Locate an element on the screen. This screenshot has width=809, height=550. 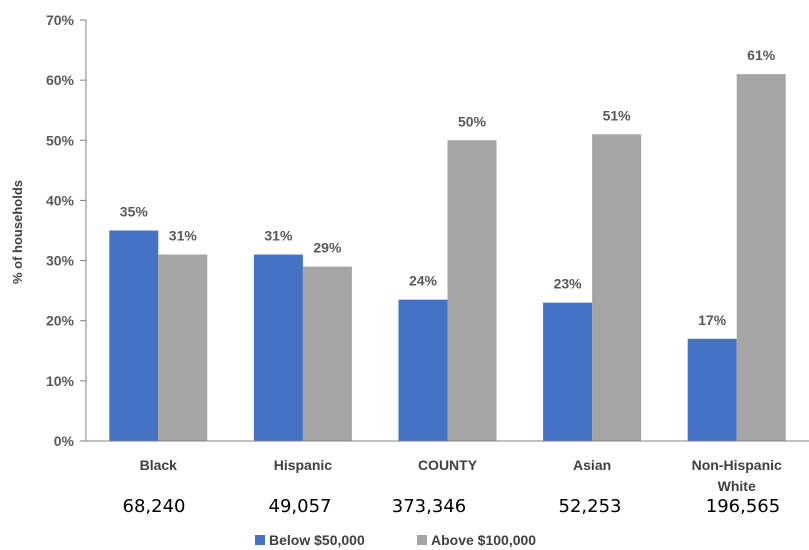
y-tick-label: 60% is located at coordinates (60, 80).